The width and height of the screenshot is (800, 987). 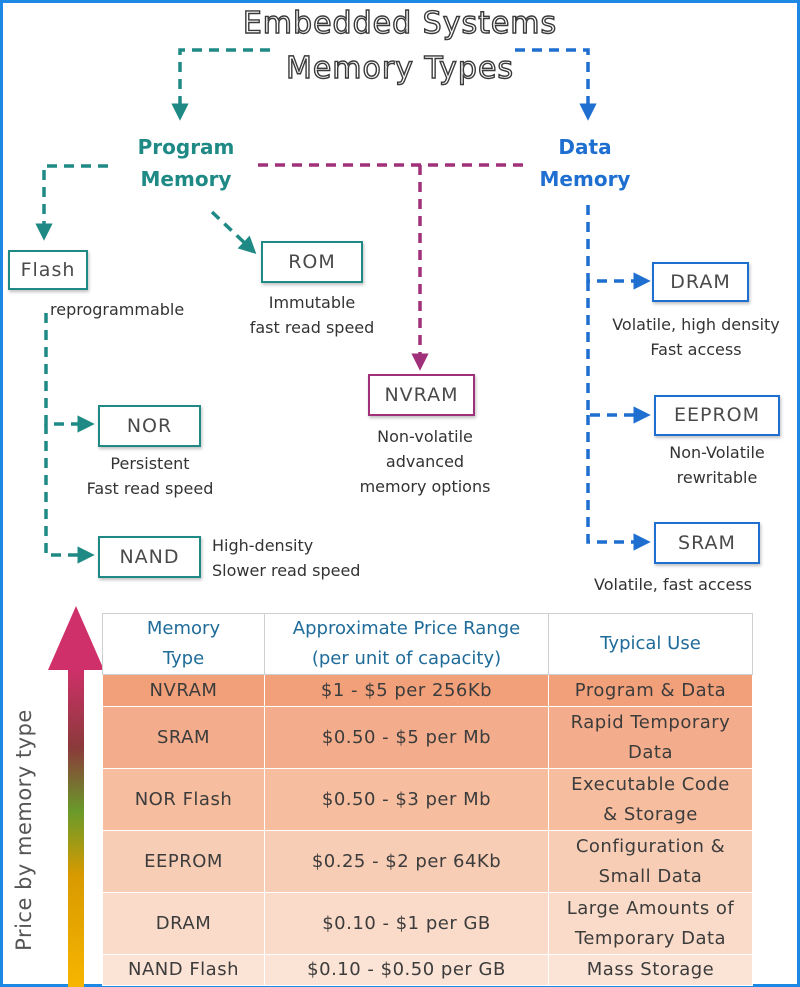 What do you see at coordinates (406, 658) in the screenshot?
I see `header-price-range-line2: (per unit of capacity)` at bounding box center [406, 658].